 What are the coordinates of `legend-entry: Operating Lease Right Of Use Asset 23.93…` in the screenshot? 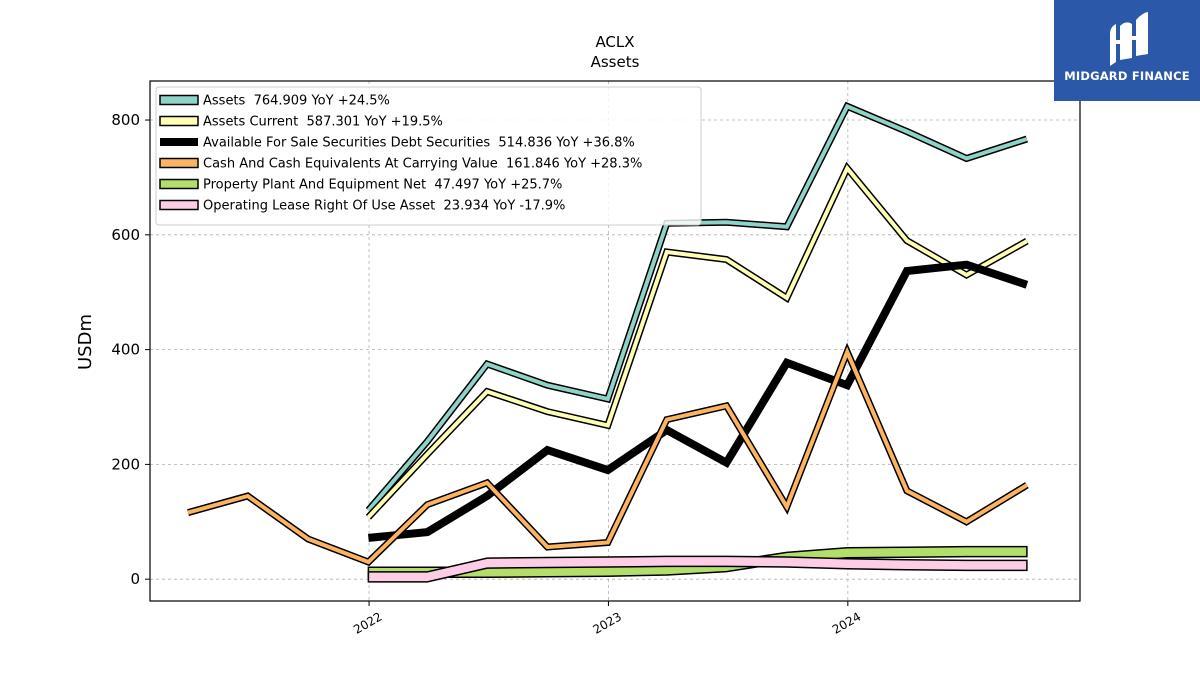 It's located at (384, 206).